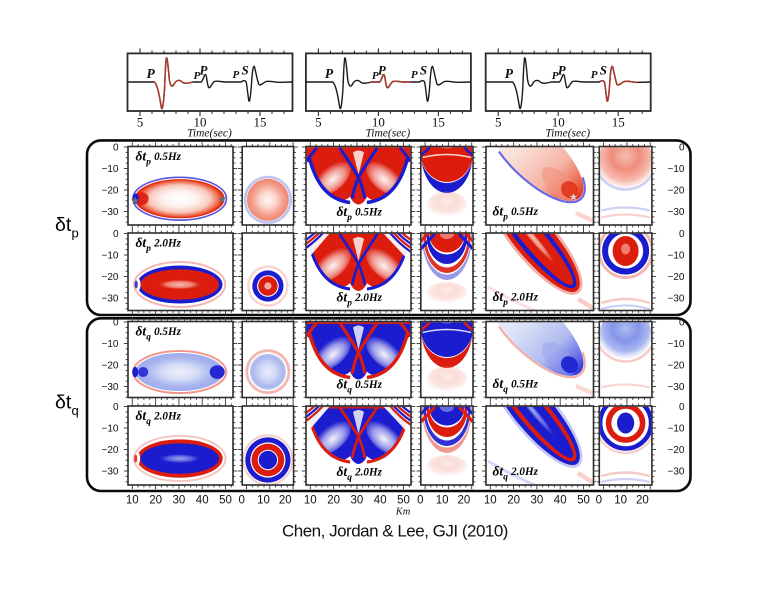  Describe the element at coordinates (567, 134) in the screenshot. I see `svg-text: Time(sec)` at that location.